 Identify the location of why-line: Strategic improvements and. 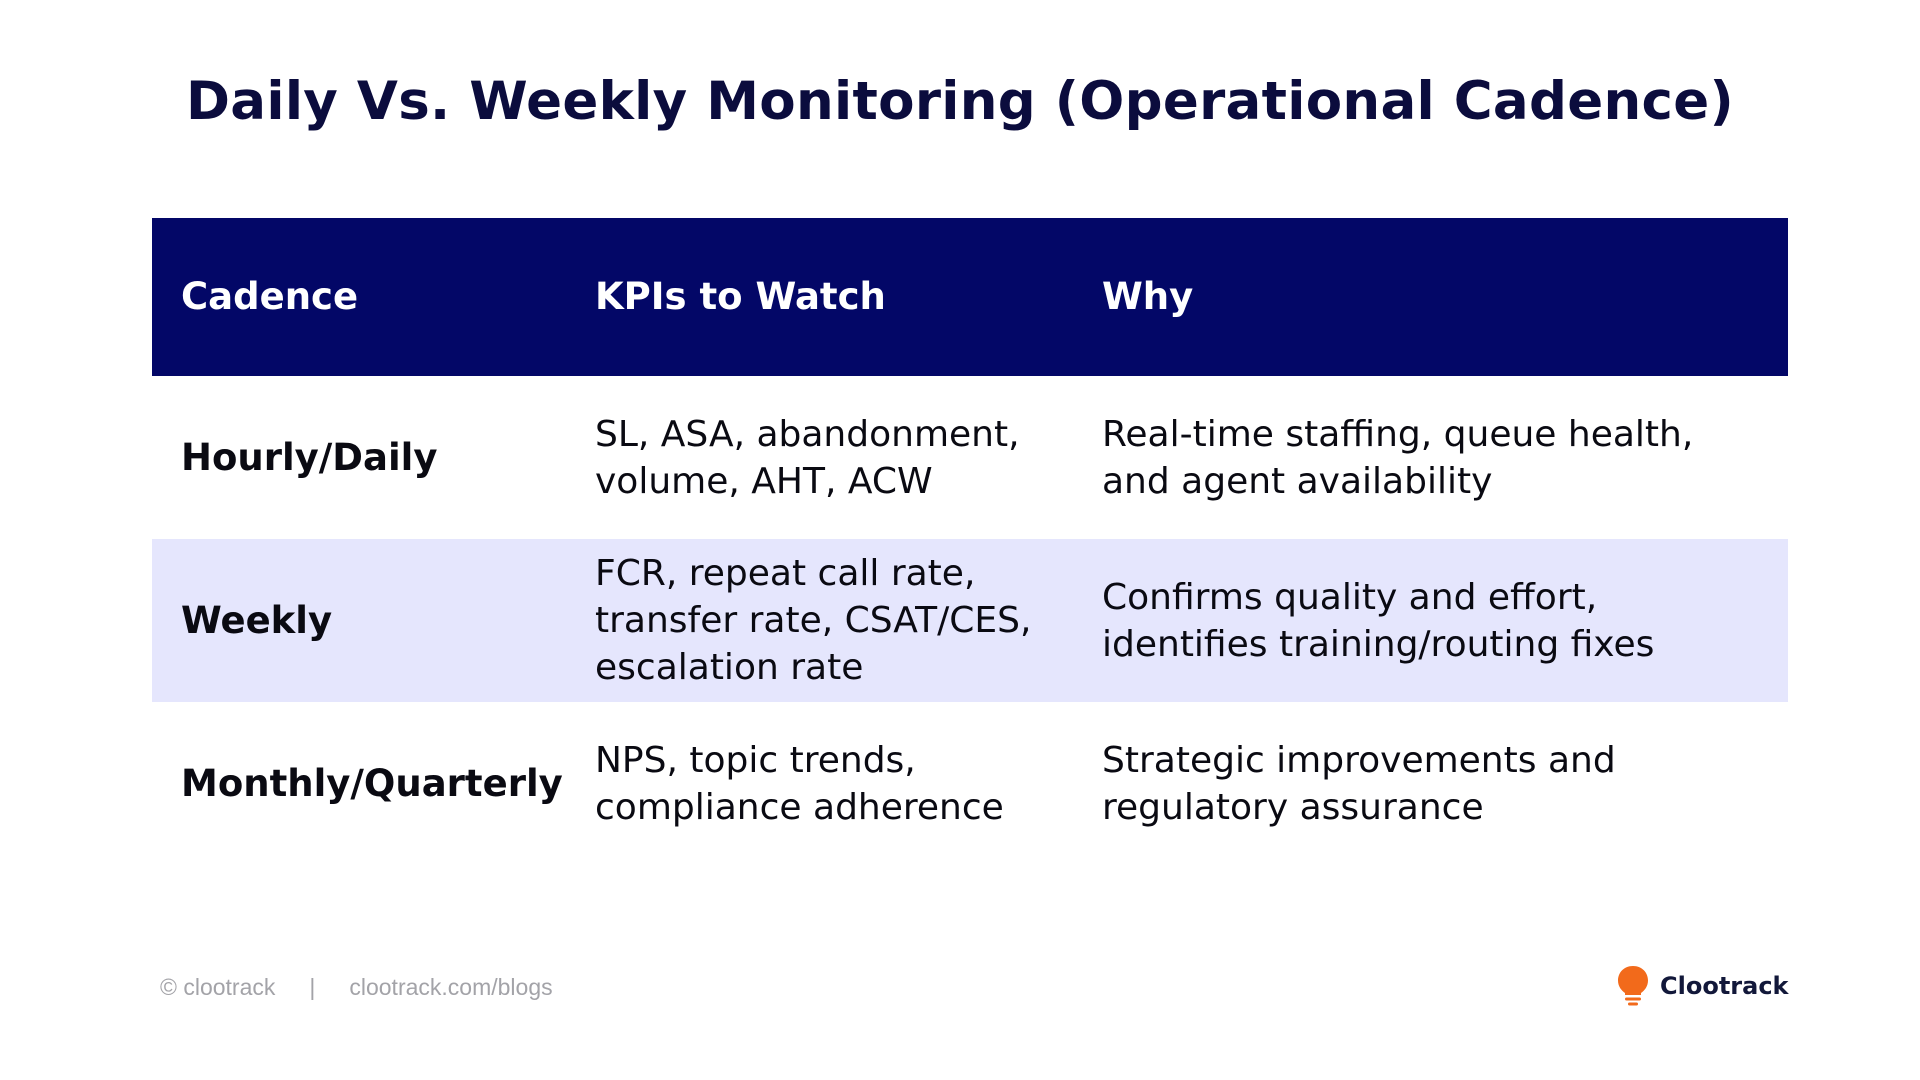
(1359, 760).